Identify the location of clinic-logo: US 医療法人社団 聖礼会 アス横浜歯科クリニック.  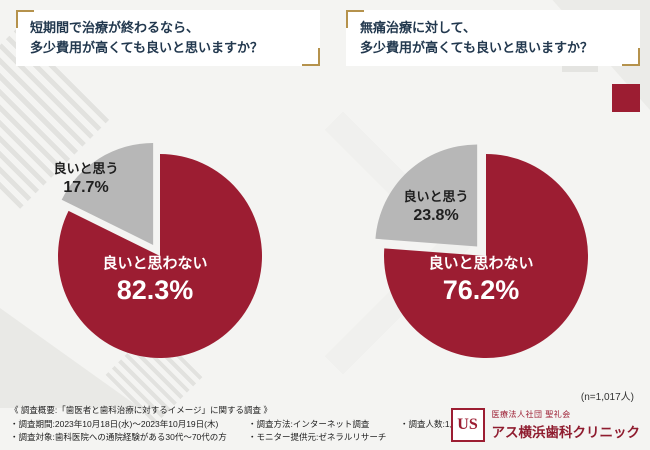
(545, 425).